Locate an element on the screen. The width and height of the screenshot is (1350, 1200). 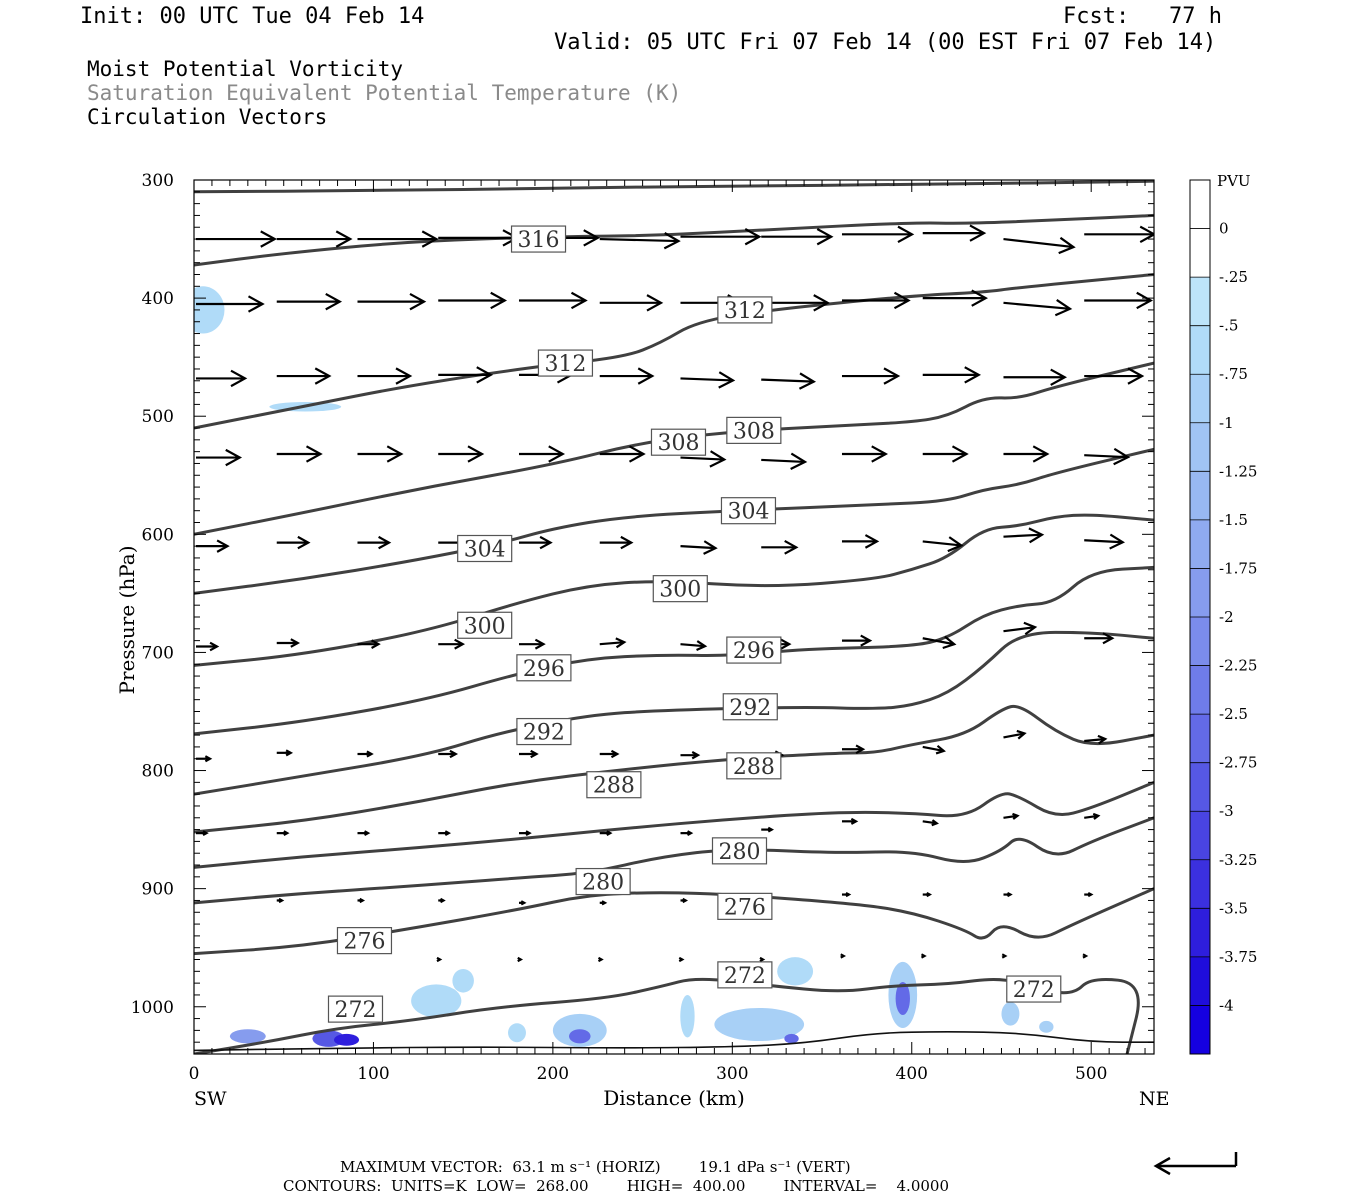
contour-label-text: 272 is located at coordinates (745, 976).